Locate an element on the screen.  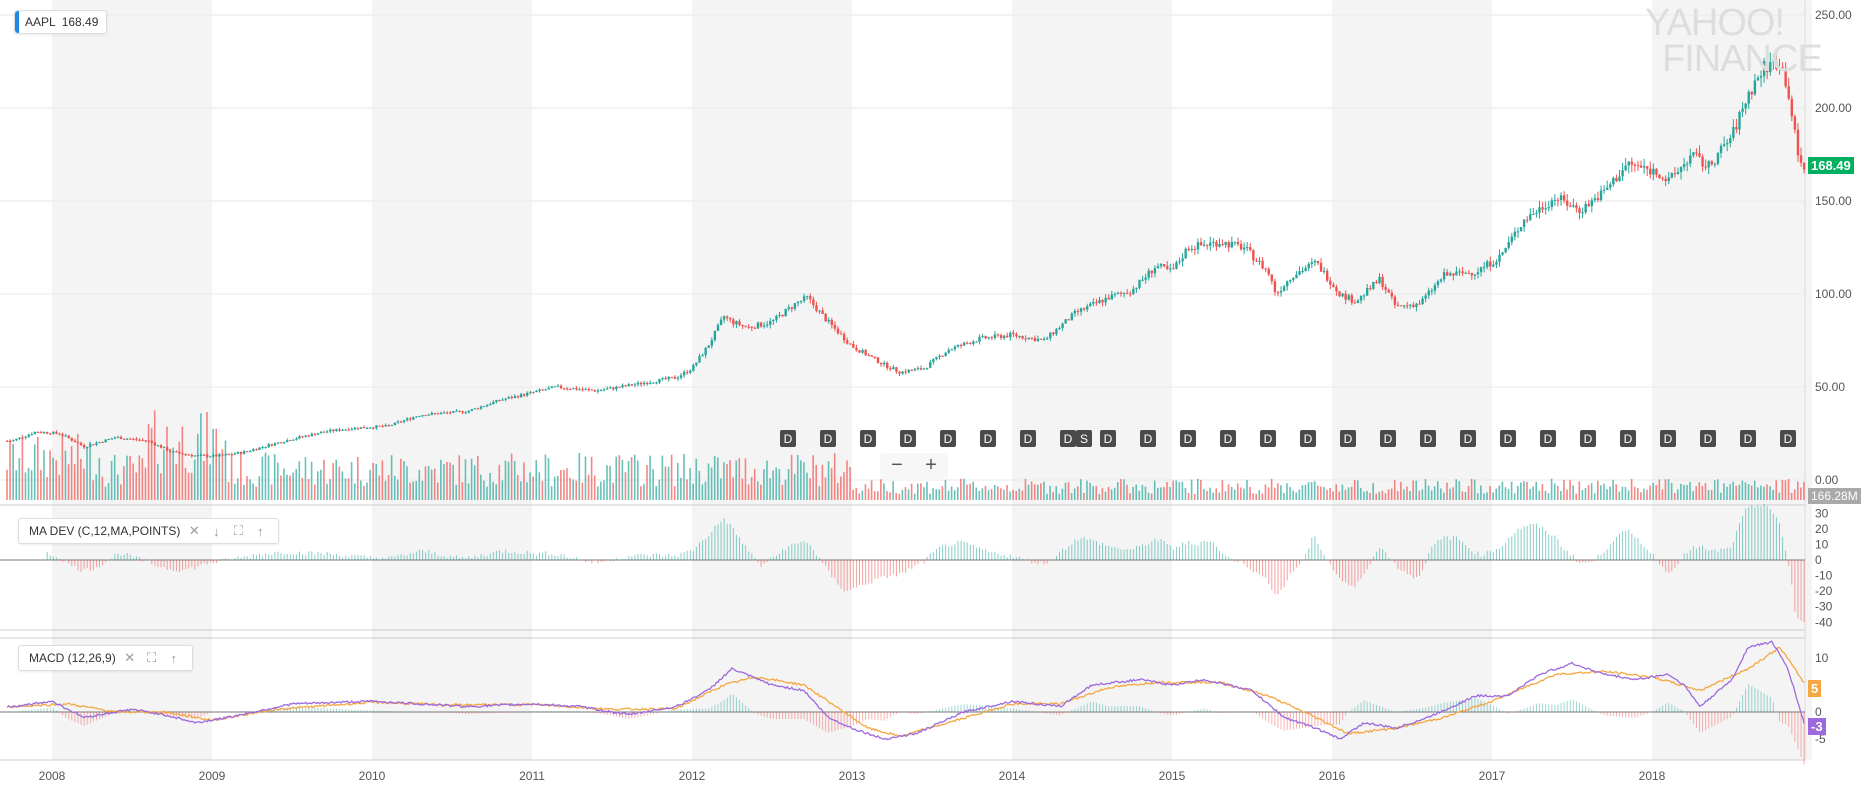
arrow-down-icon: ↓ is located at coordinates (216, 531).